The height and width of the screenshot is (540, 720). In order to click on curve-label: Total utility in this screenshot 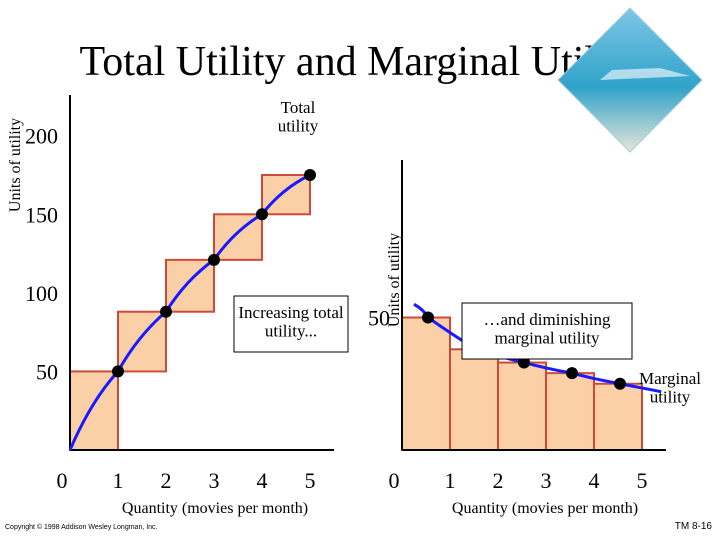, I will do `click(298, 117)`.